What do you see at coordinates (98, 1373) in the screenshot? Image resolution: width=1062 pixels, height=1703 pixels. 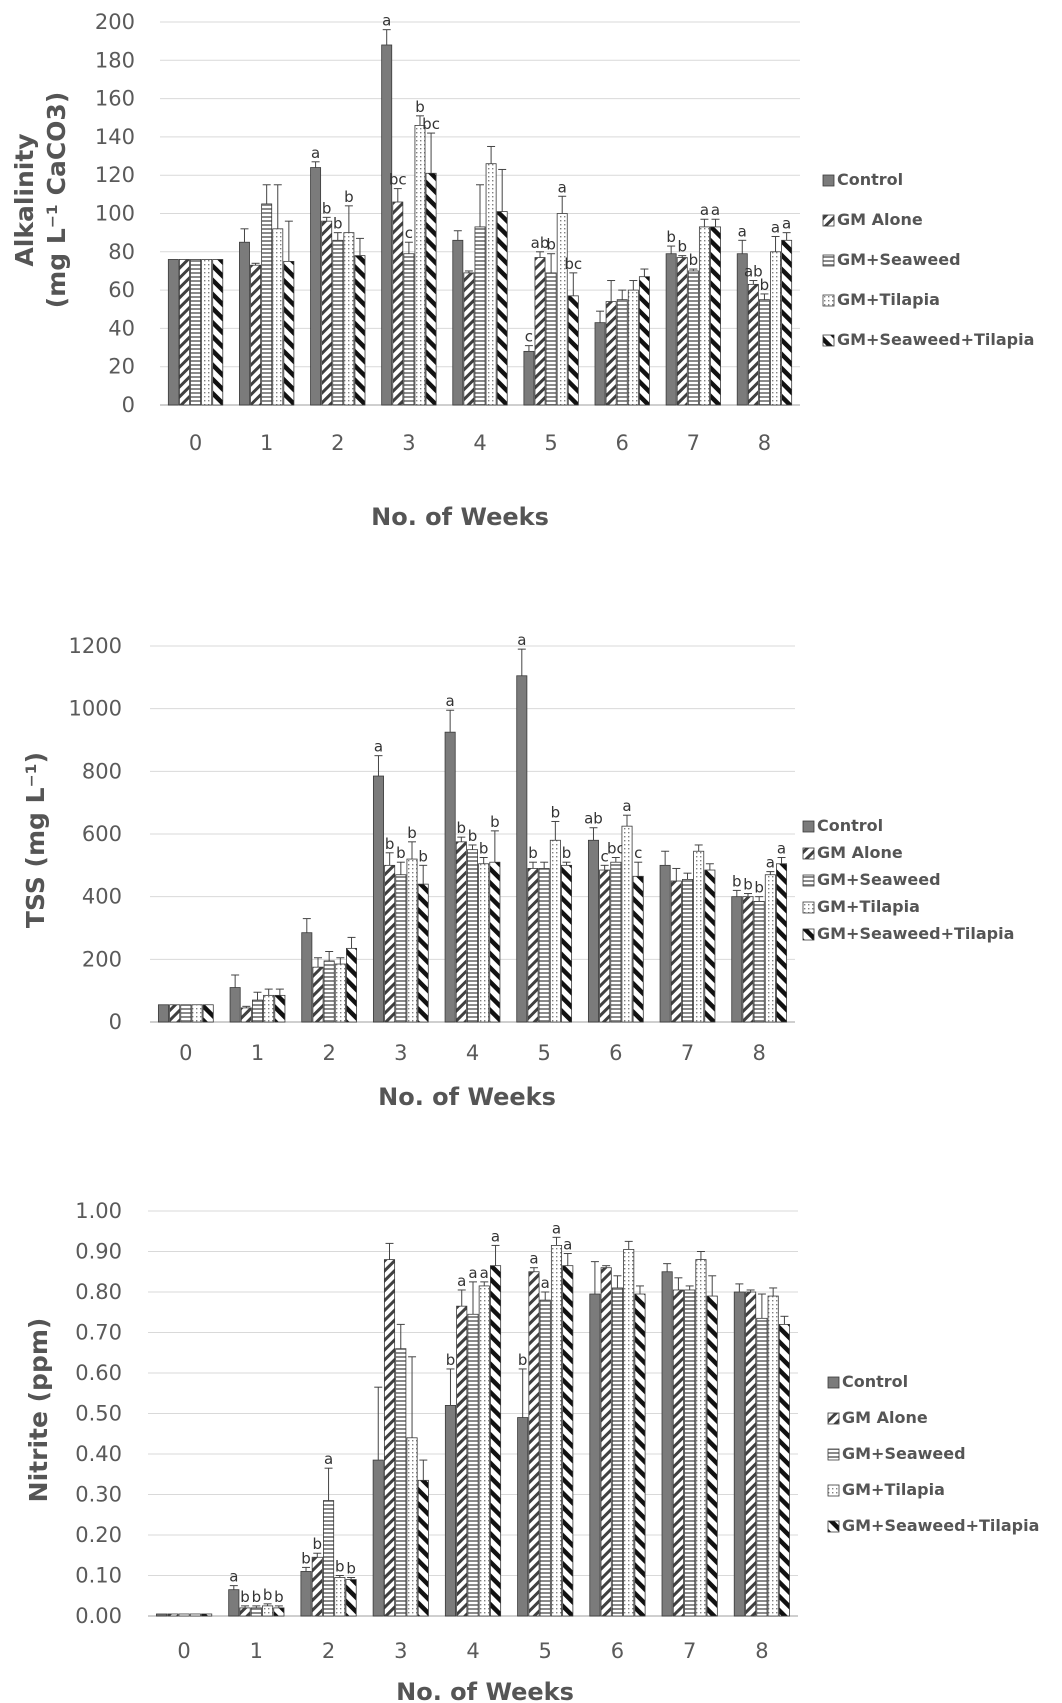 I see `nitrite-y-tick-label: 0.60` at bounding box center [98, 1373].